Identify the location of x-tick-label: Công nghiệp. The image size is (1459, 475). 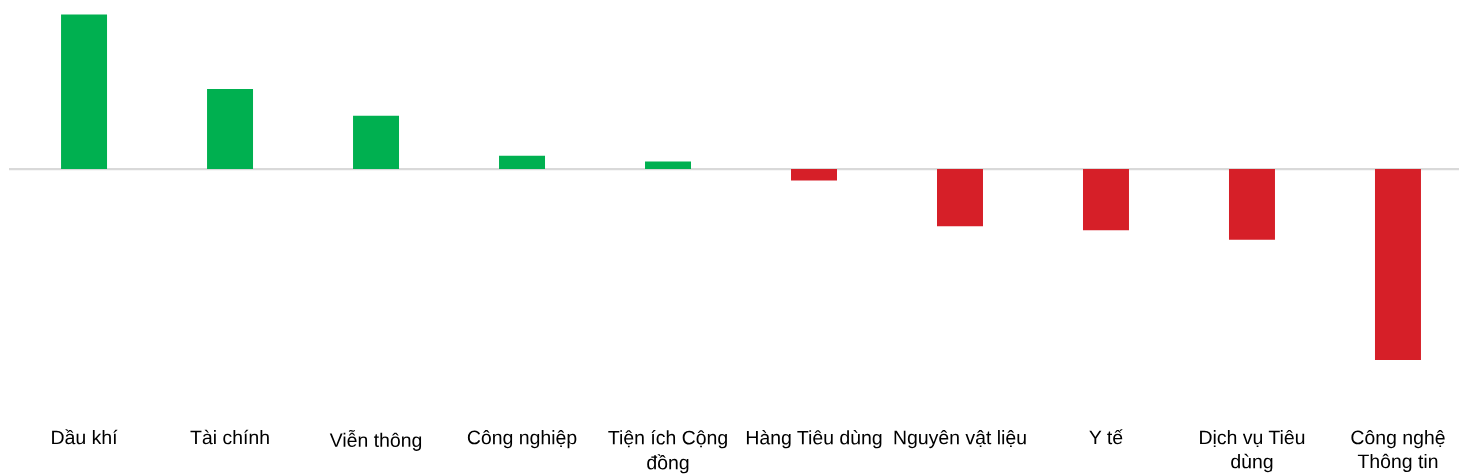
(522, 439).